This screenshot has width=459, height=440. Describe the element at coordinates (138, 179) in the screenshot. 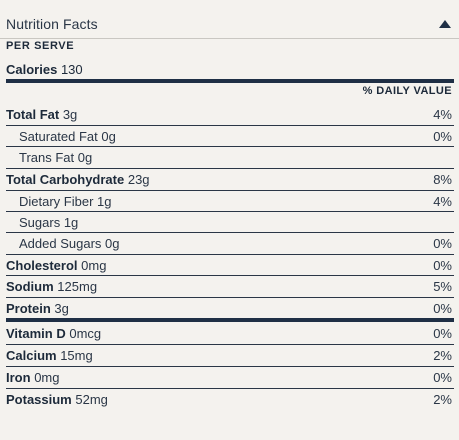

I see `nutrient-amount: 23g` at that location.